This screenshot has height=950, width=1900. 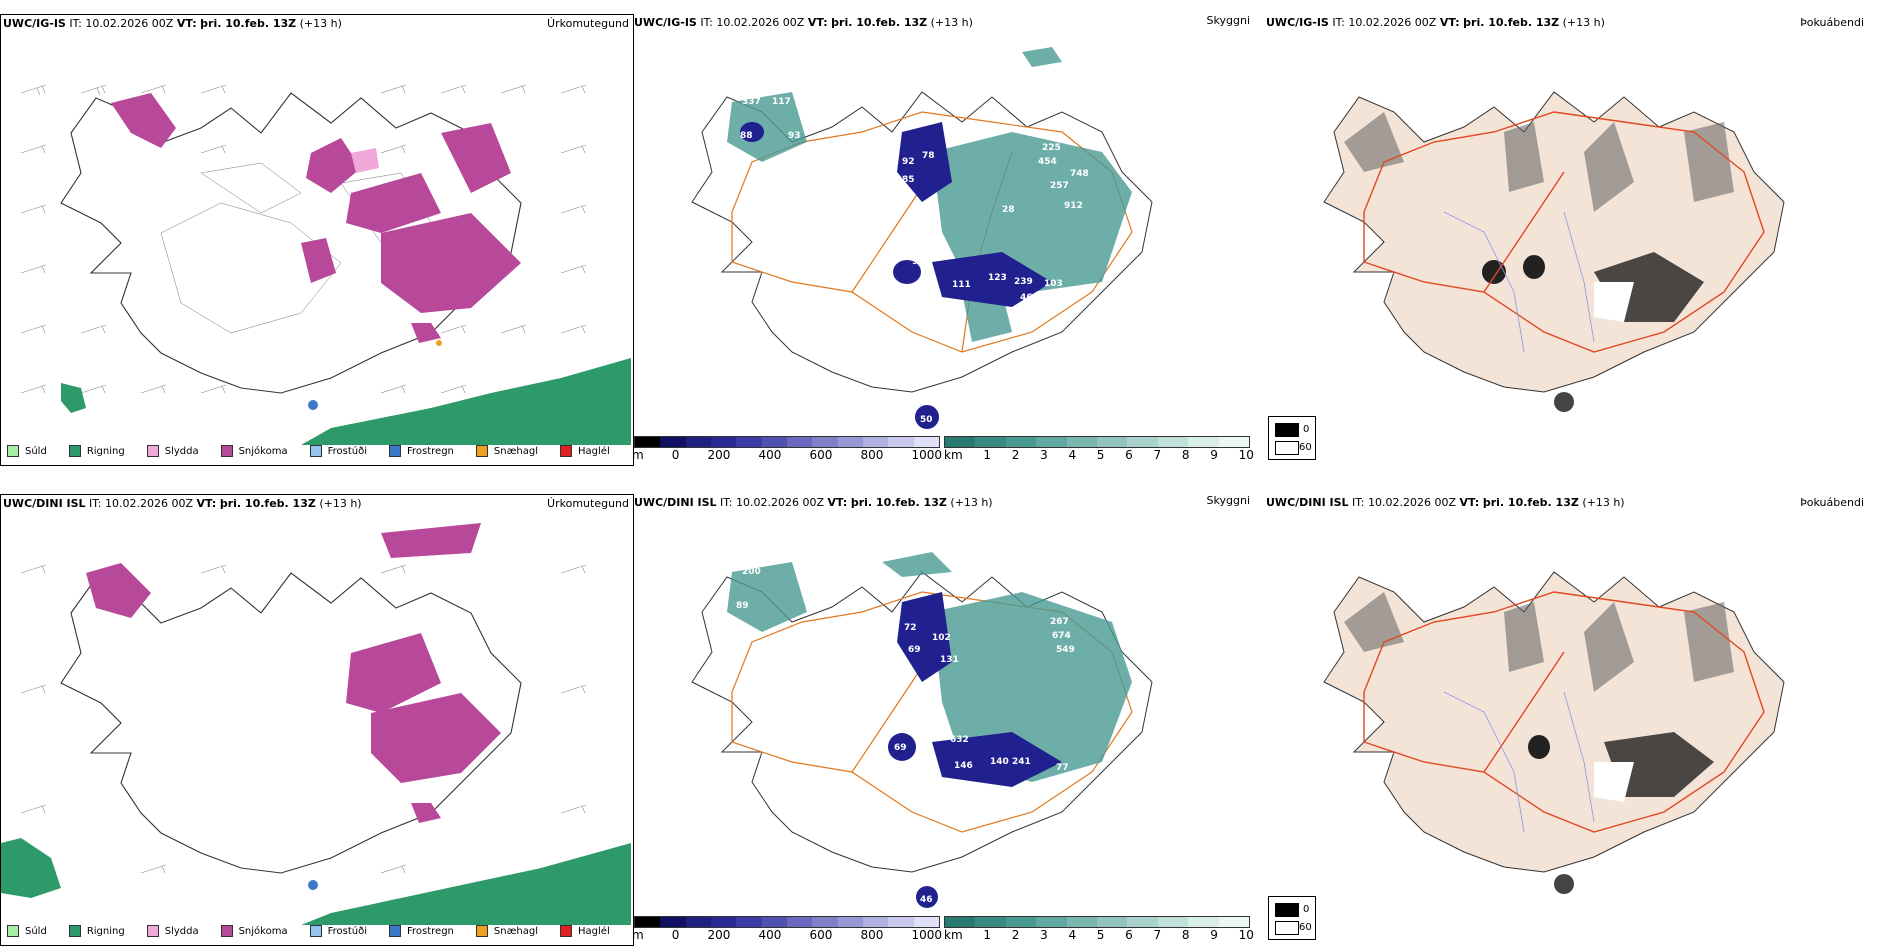 What do you see at coordinates (313, 885) in the screenshot?
I see `freezing-rain-spot` at bounding box center [313, 885].